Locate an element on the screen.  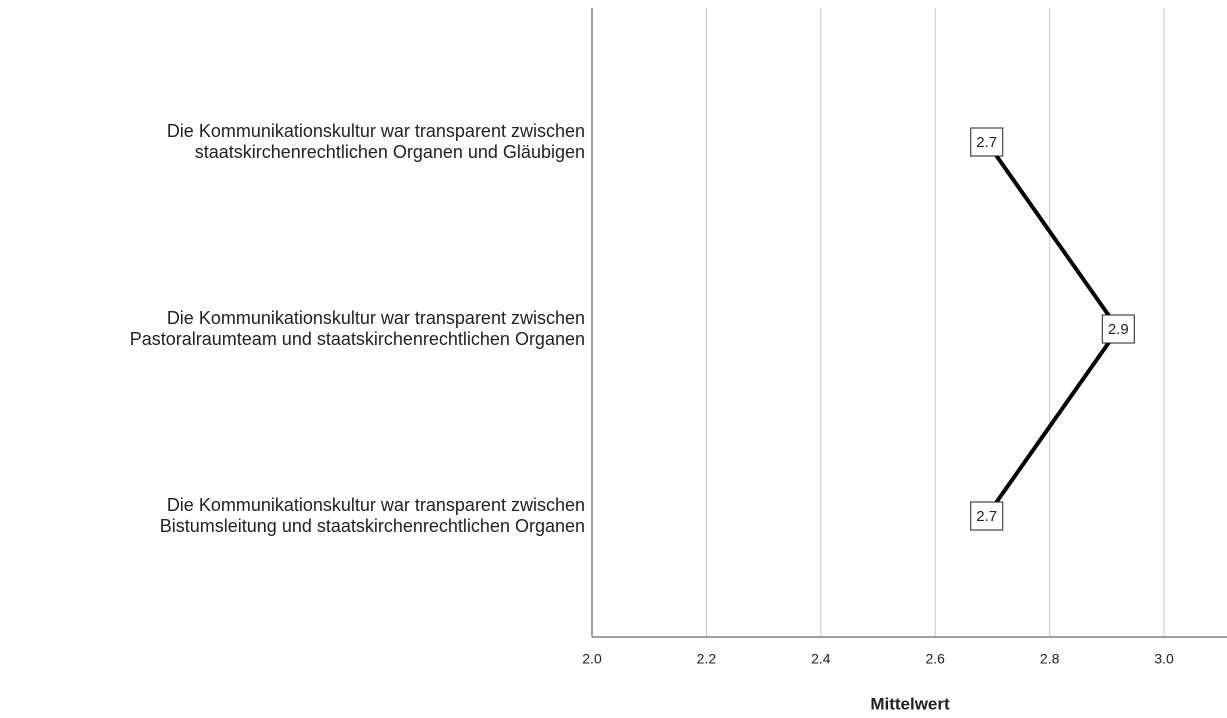
value-label: 2.9 is located at coordinates (1118, 329).